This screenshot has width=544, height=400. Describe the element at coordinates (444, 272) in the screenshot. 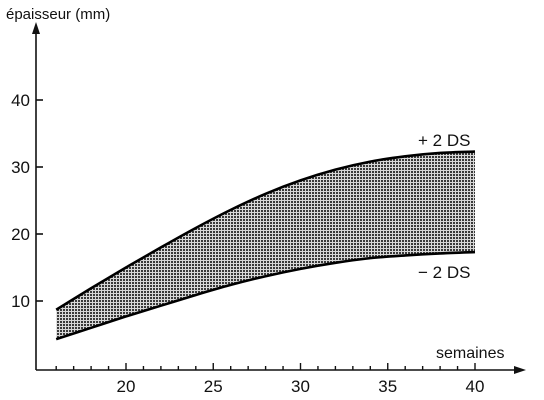

I see `series-label-lower: − 2 DS` at that location.